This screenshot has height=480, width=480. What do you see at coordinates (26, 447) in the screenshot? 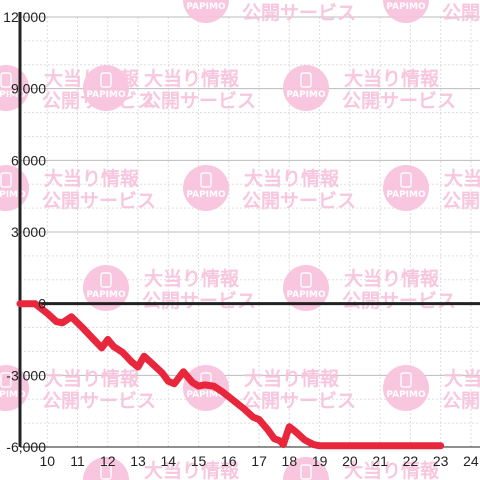
I see `y-tick-label: -6,000` at bounding box center [26, 447].